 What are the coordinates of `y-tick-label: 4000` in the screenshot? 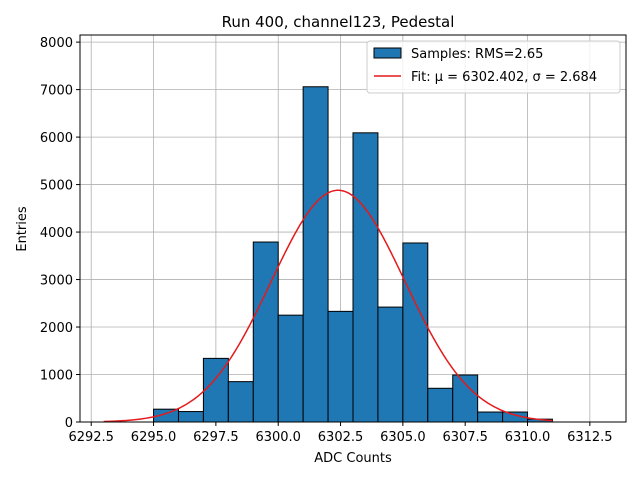 It's located at (56, 233).